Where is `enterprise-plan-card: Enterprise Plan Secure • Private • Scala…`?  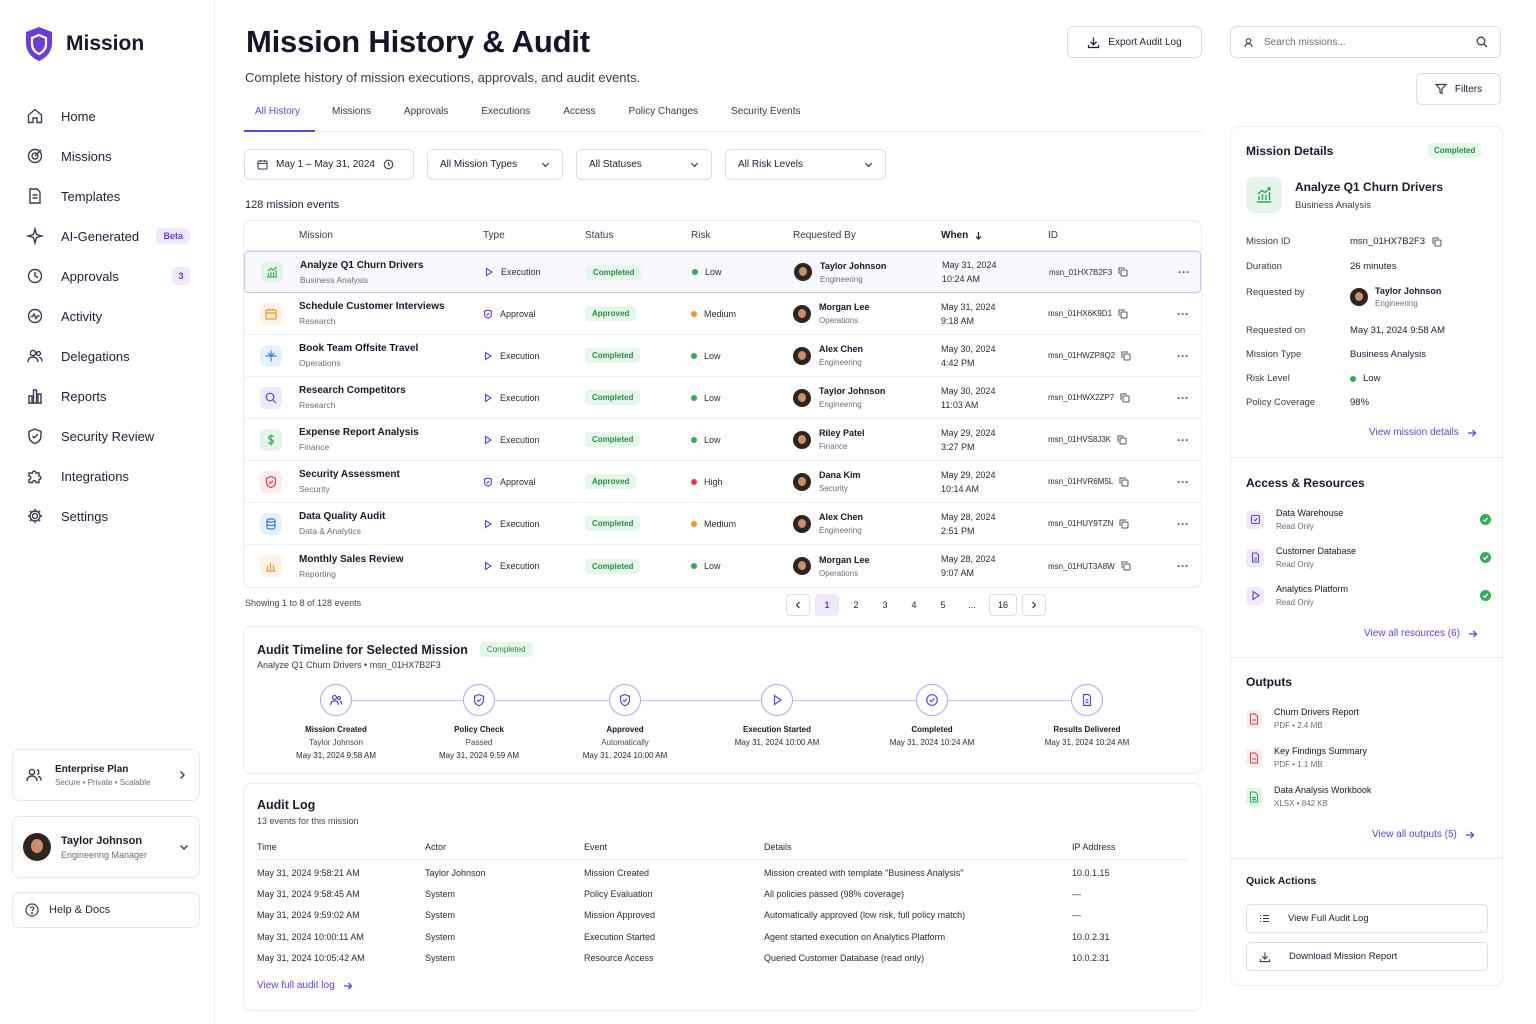
enterprise-plan-card: Enterprise Plan Secure • Private • Scala… is located at coordinates (106, 775).